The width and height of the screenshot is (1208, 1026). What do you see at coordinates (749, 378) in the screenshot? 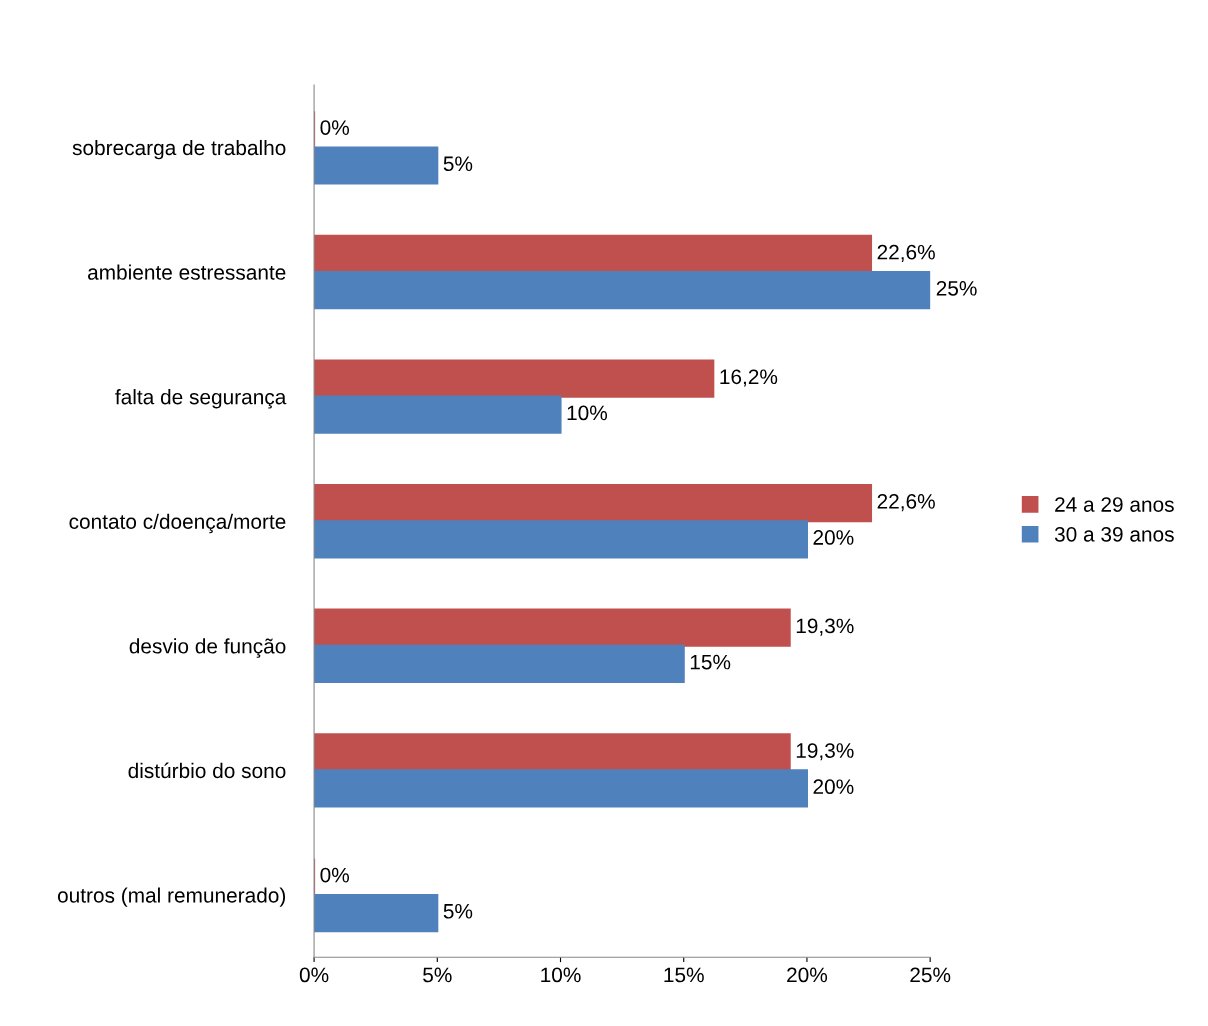
I see `data-label: 16,2%` at bounding box center [749, 378].